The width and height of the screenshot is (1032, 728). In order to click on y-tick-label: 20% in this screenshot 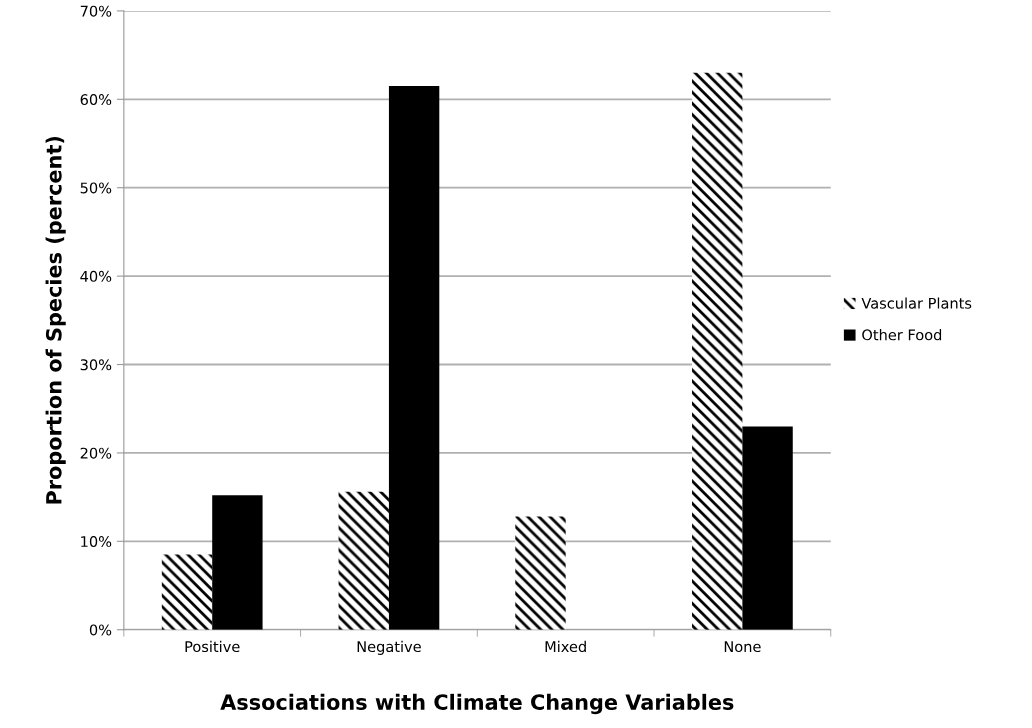, I will do `click(96, 453)`.